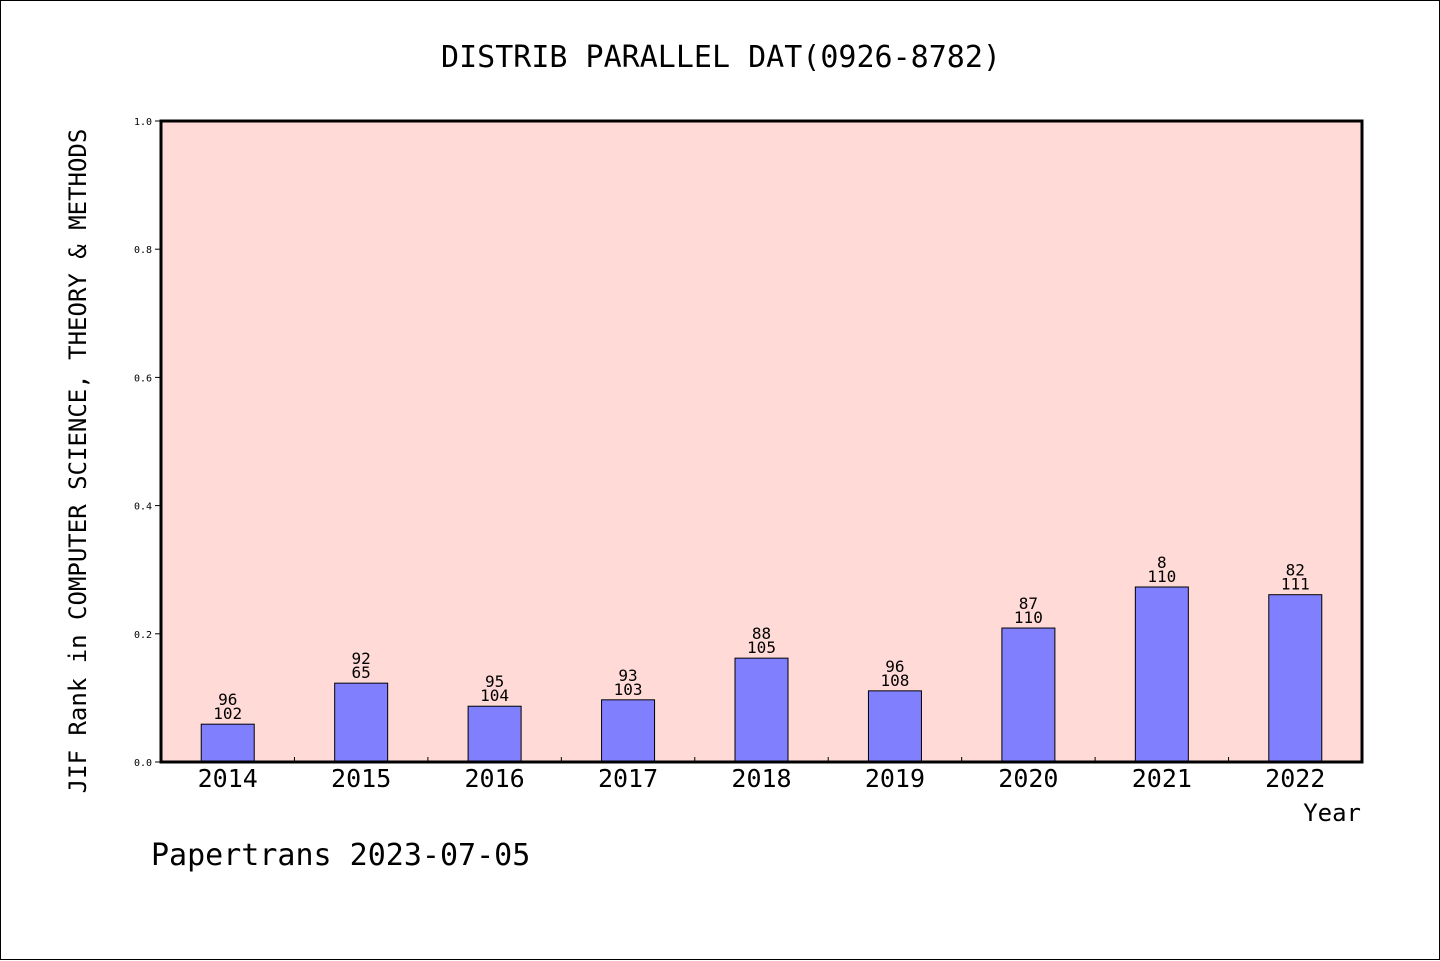 This screenshot has width=1440, height=961. Describe the element at coordinates (228, 778) in the screenshot. I see `x-tick-label-2014: 2014` at that location.